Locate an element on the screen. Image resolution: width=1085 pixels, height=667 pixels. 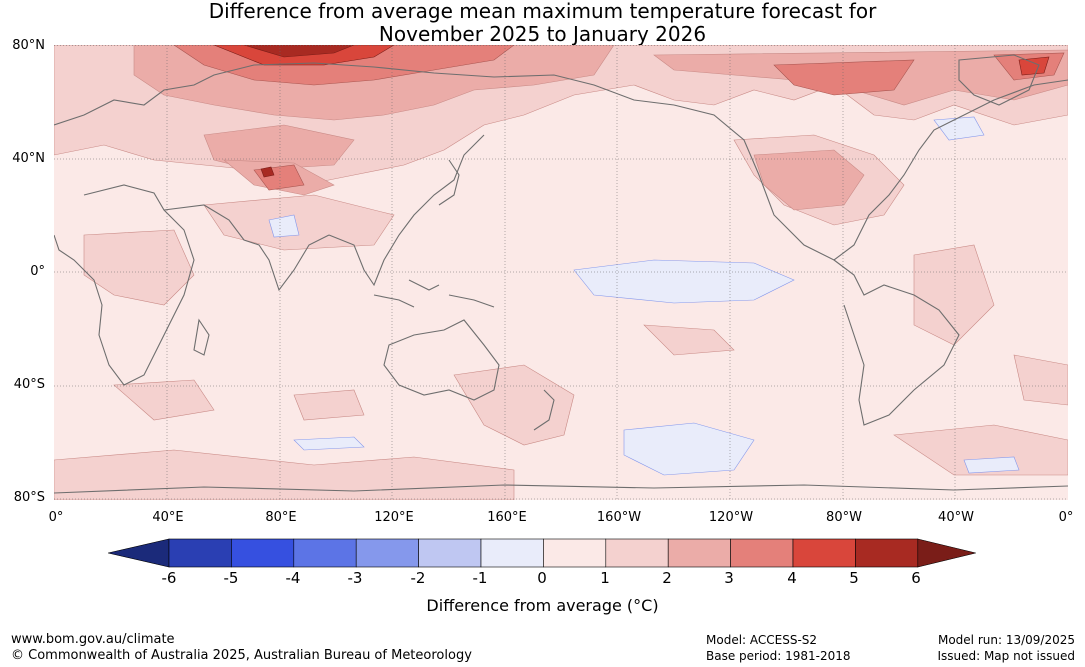
colorbar-tick: 5 is located at coordinates (854, 578).